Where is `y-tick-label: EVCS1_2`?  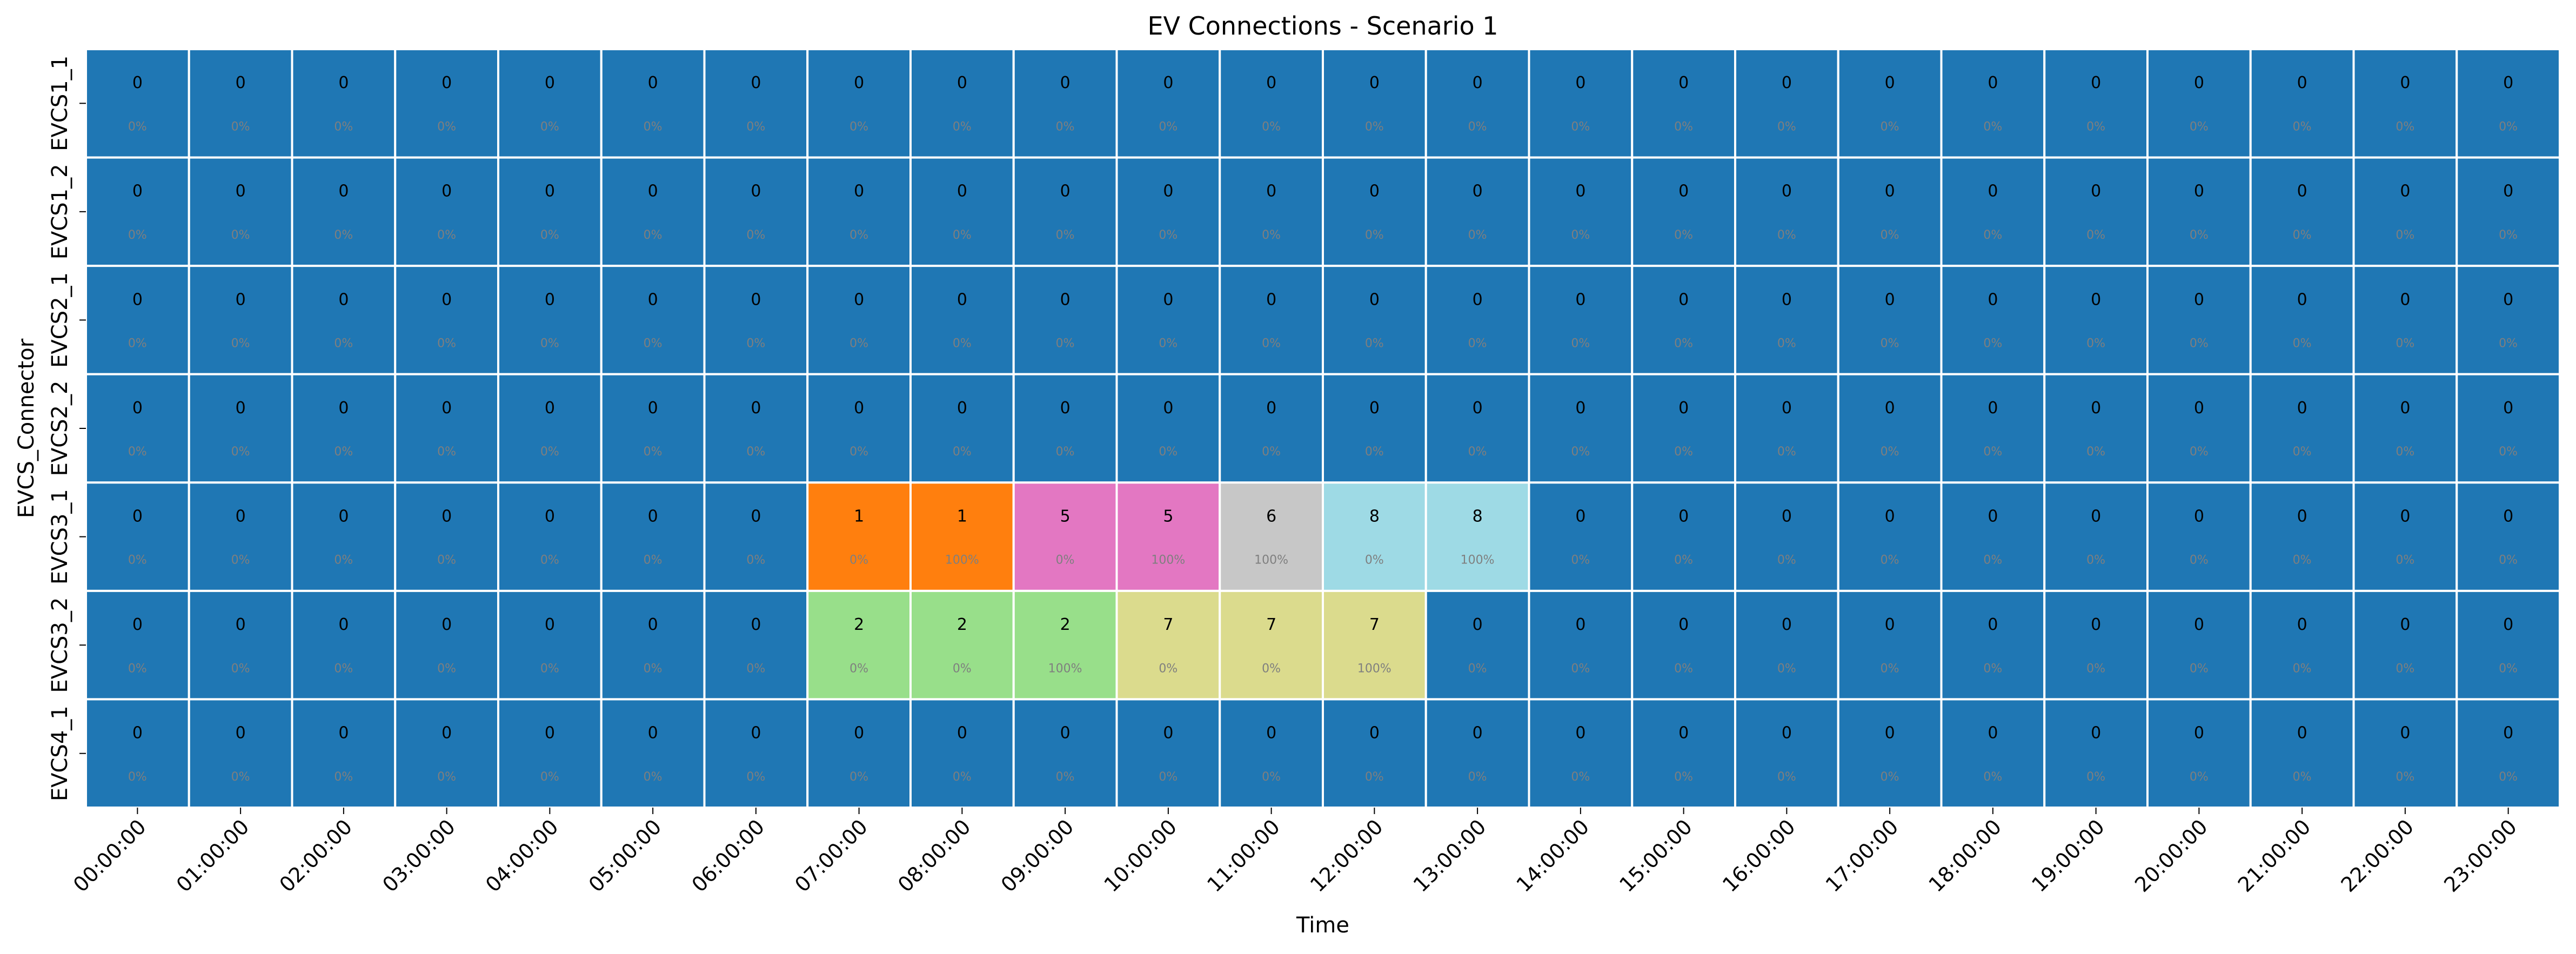 y-tick-label: EVCS1_2 is located at coordinates (60, 211).